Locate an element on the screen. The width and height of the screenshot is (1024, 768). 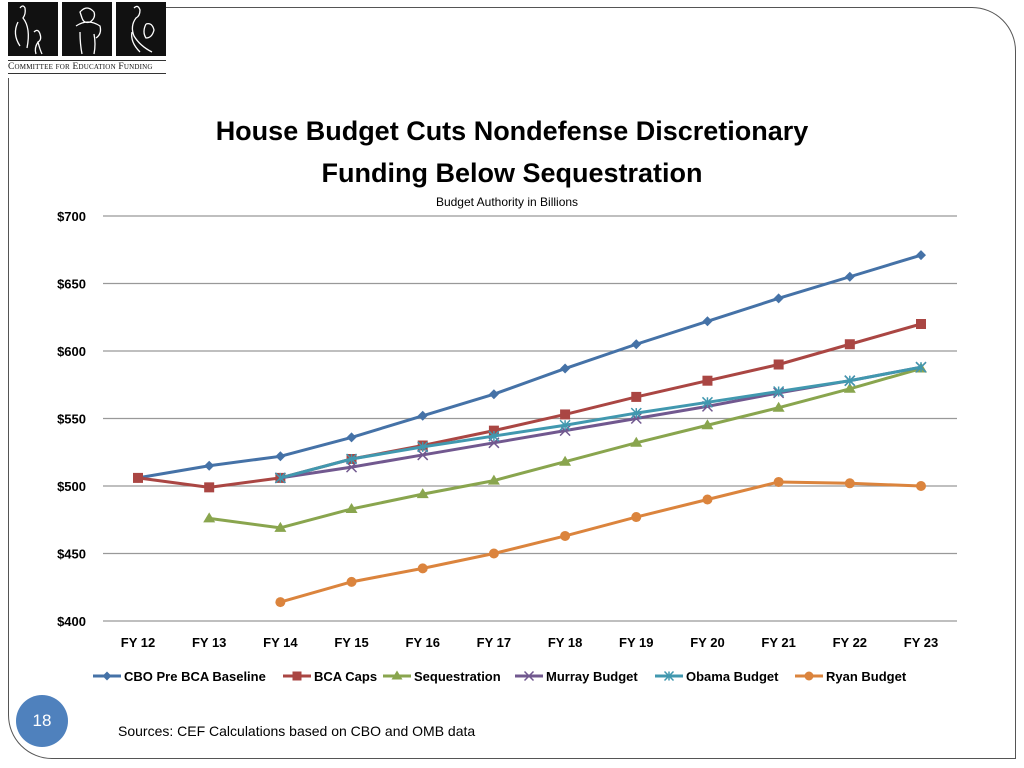
x-tick-label: FY 13 is located at coordinates (209, 642).